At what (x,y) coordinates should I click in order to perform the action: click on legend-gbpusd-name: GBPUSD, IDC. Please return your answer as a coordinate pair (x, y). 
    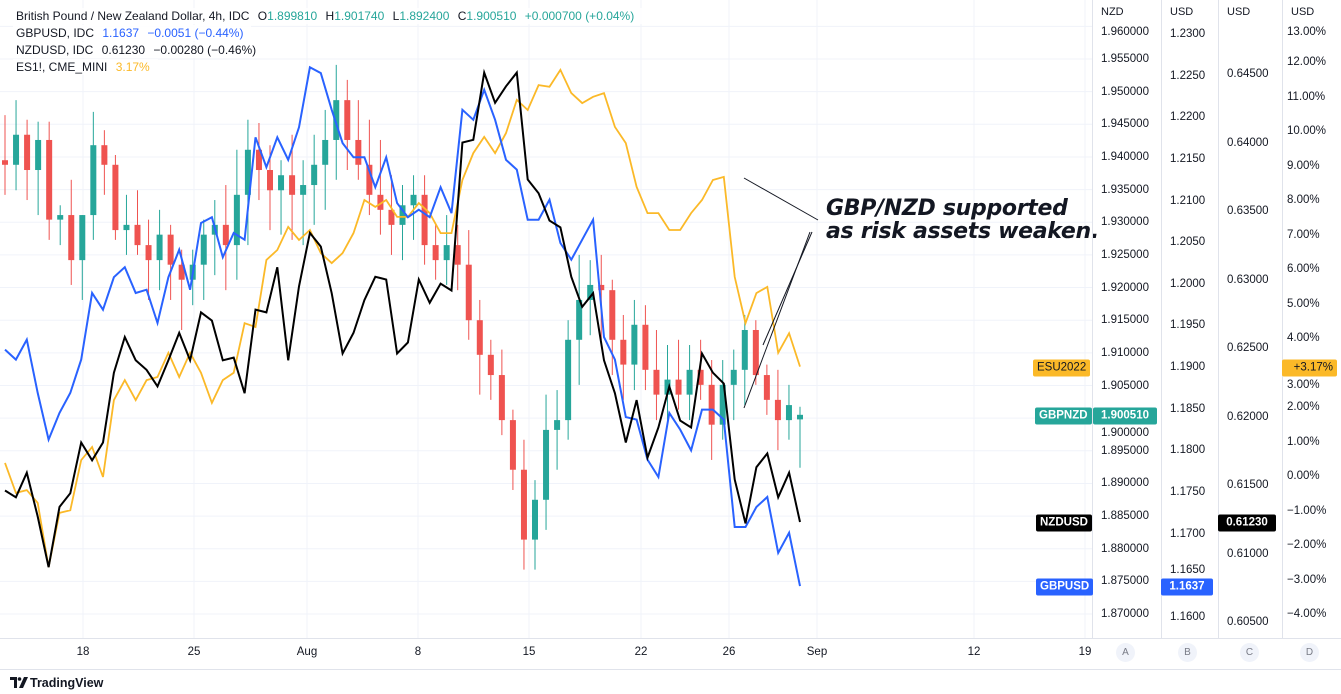
    Looking at the image, I should click on (55, 33).